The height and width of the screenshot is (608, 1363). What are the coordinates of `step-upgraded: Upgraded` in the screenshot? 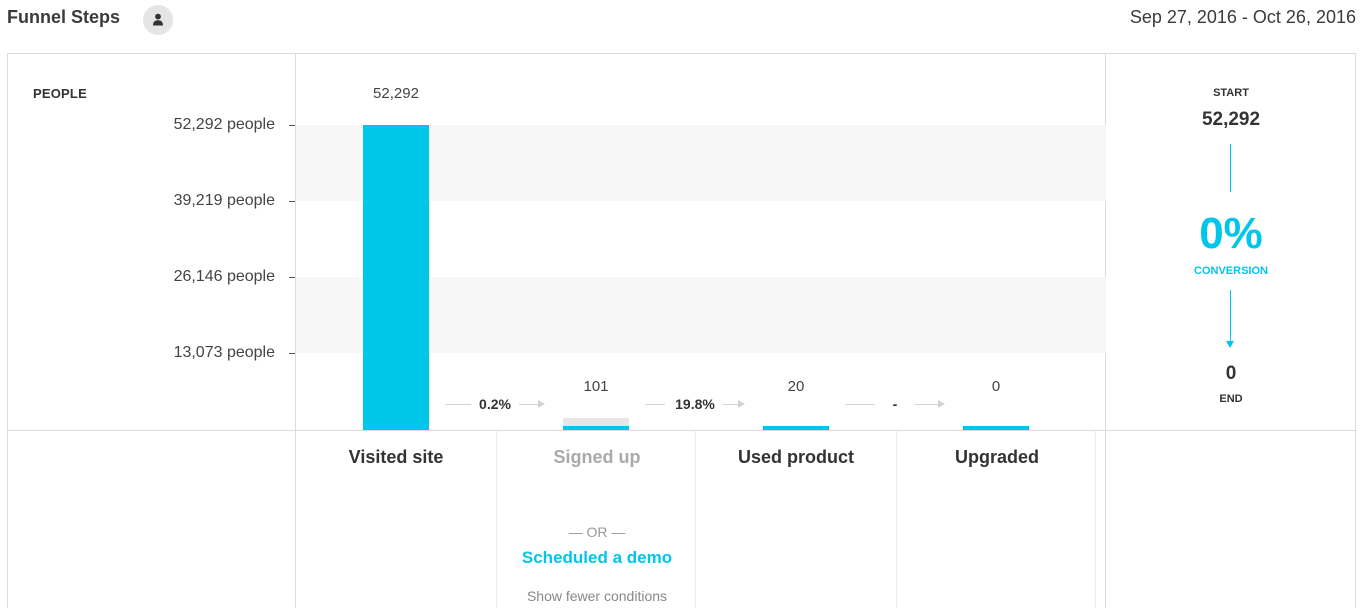 It's located at (996, 519).